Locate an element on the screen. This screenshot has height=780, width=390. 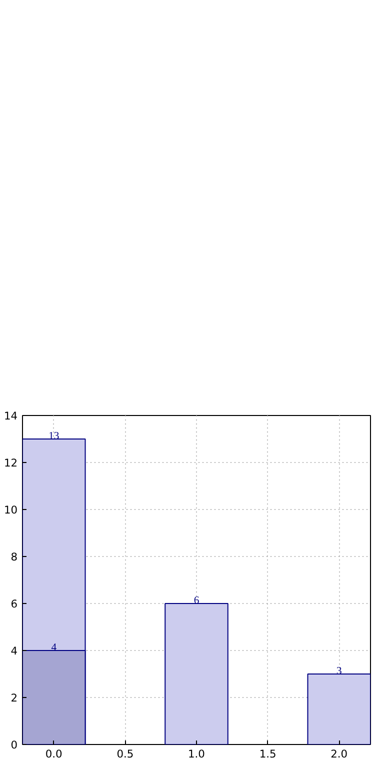
x-tick-label: 0.5 is located at coordinates (125, 754).